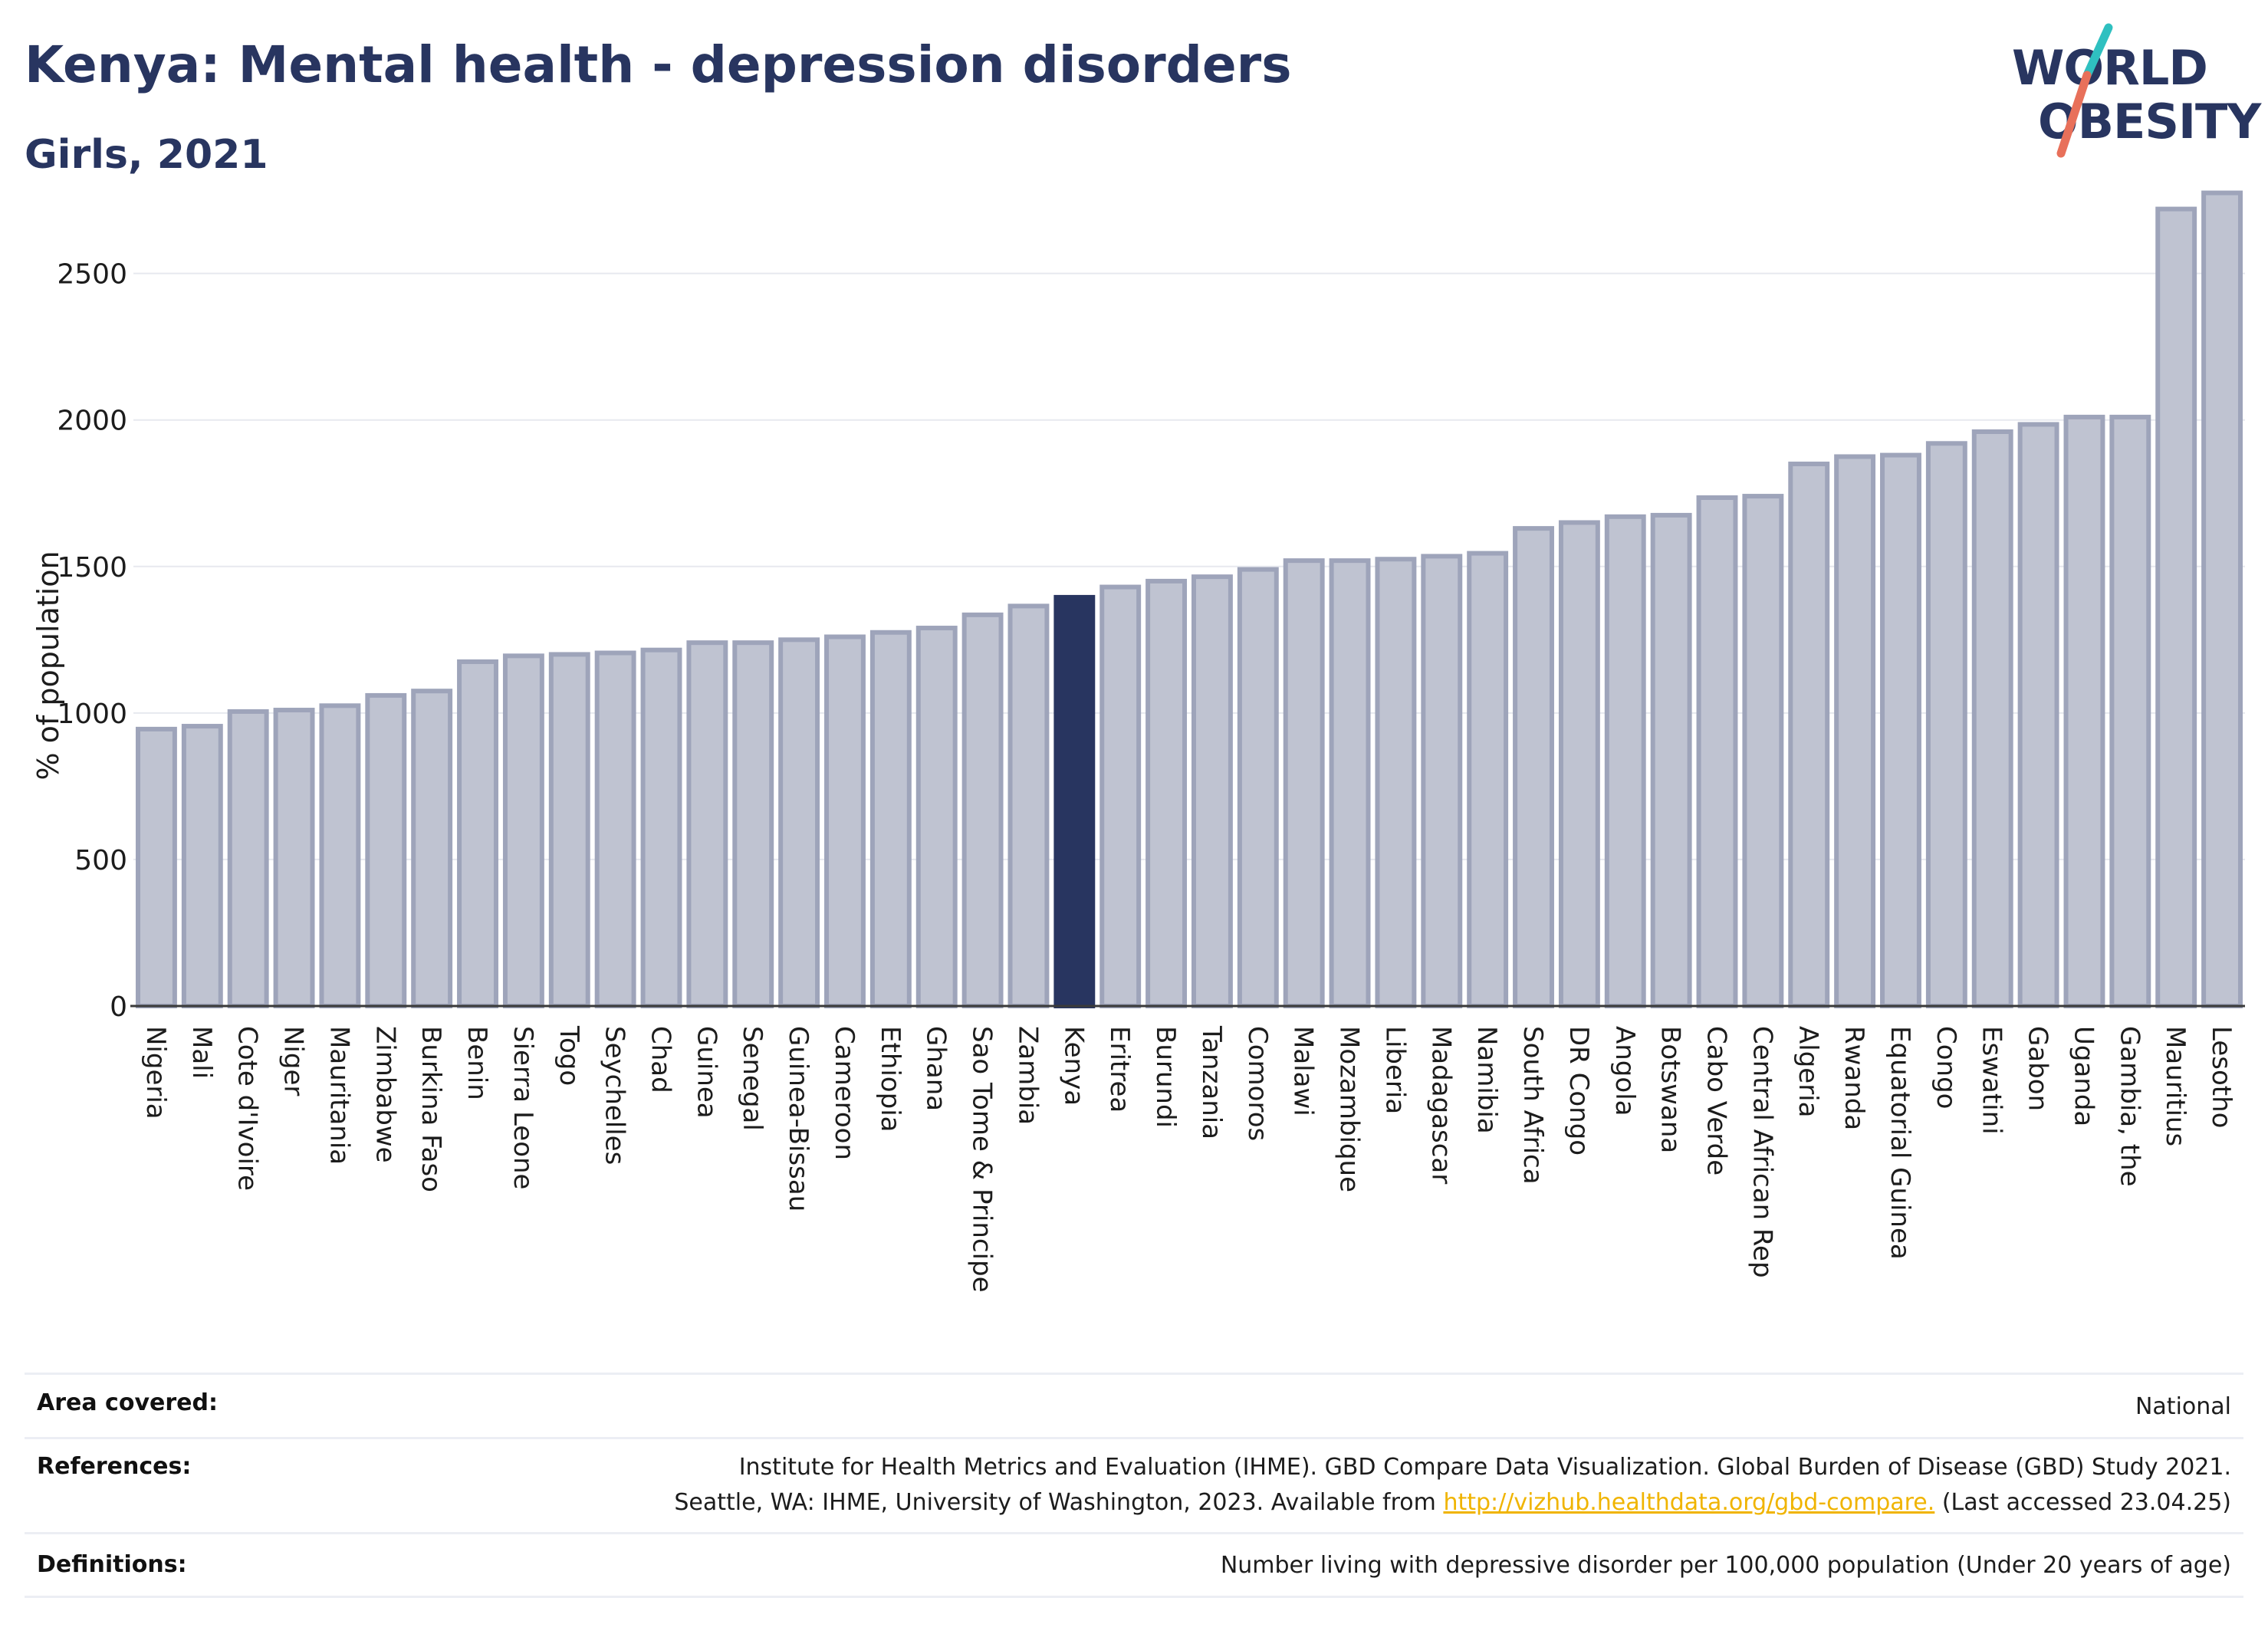 The image size is (2268, 1634). Describe the element at coordinates (1350, 783) in the screenshot. I see `bar-mozambique` at that location.